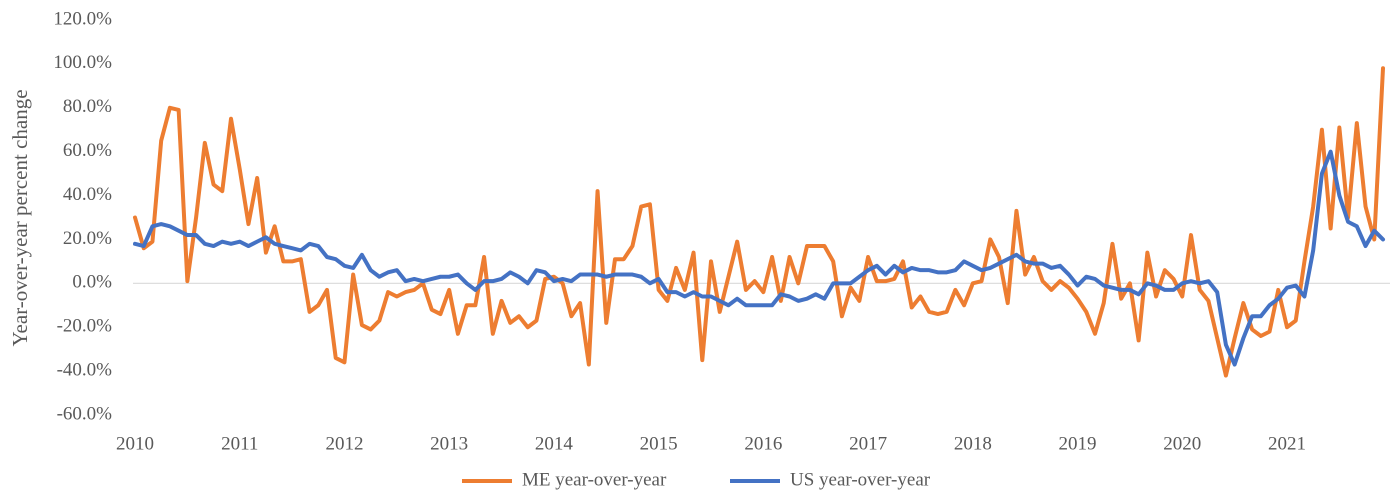 Image resolution: width=1394 pixels, height=493 pixels. Describe the element at coordinates (1287, 443) in the screenshot. I see `x-tick-label: 2021` at that location.